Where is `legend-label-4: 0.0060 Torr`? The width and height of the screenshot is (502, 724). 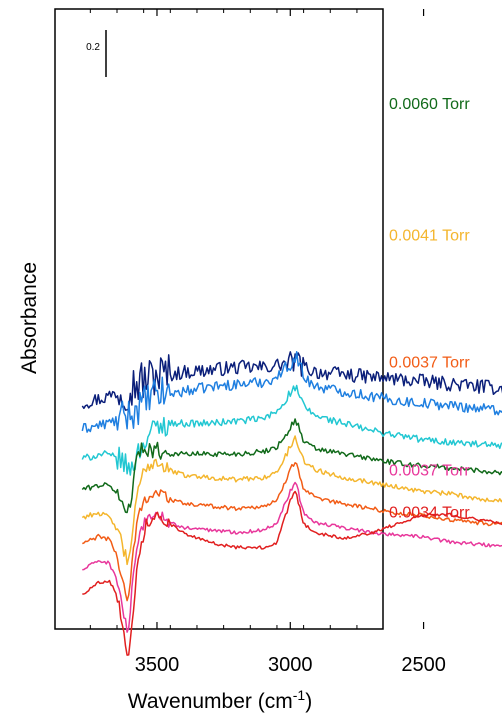 legend-label-4: 0.0060 Torr is located at coordinates (429, 104).